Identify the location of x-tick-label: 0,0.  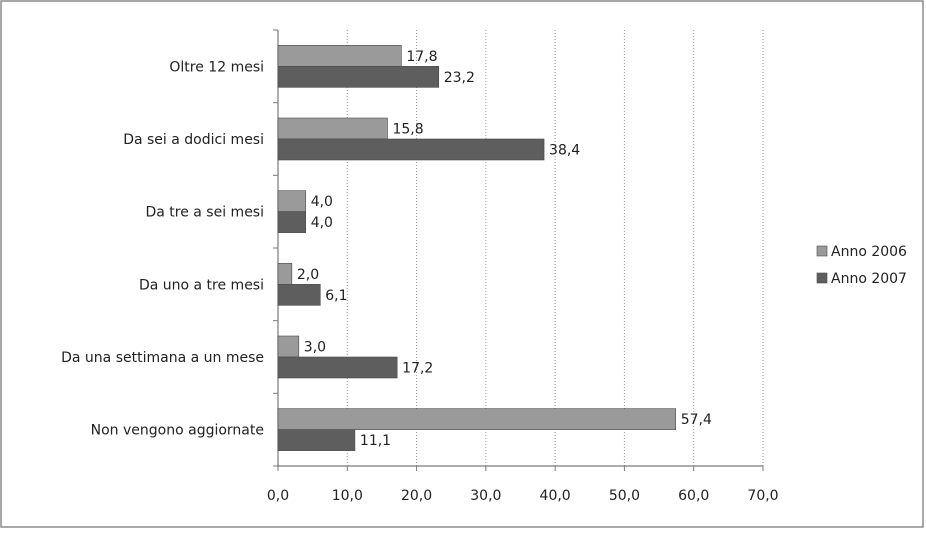
(278, 496).